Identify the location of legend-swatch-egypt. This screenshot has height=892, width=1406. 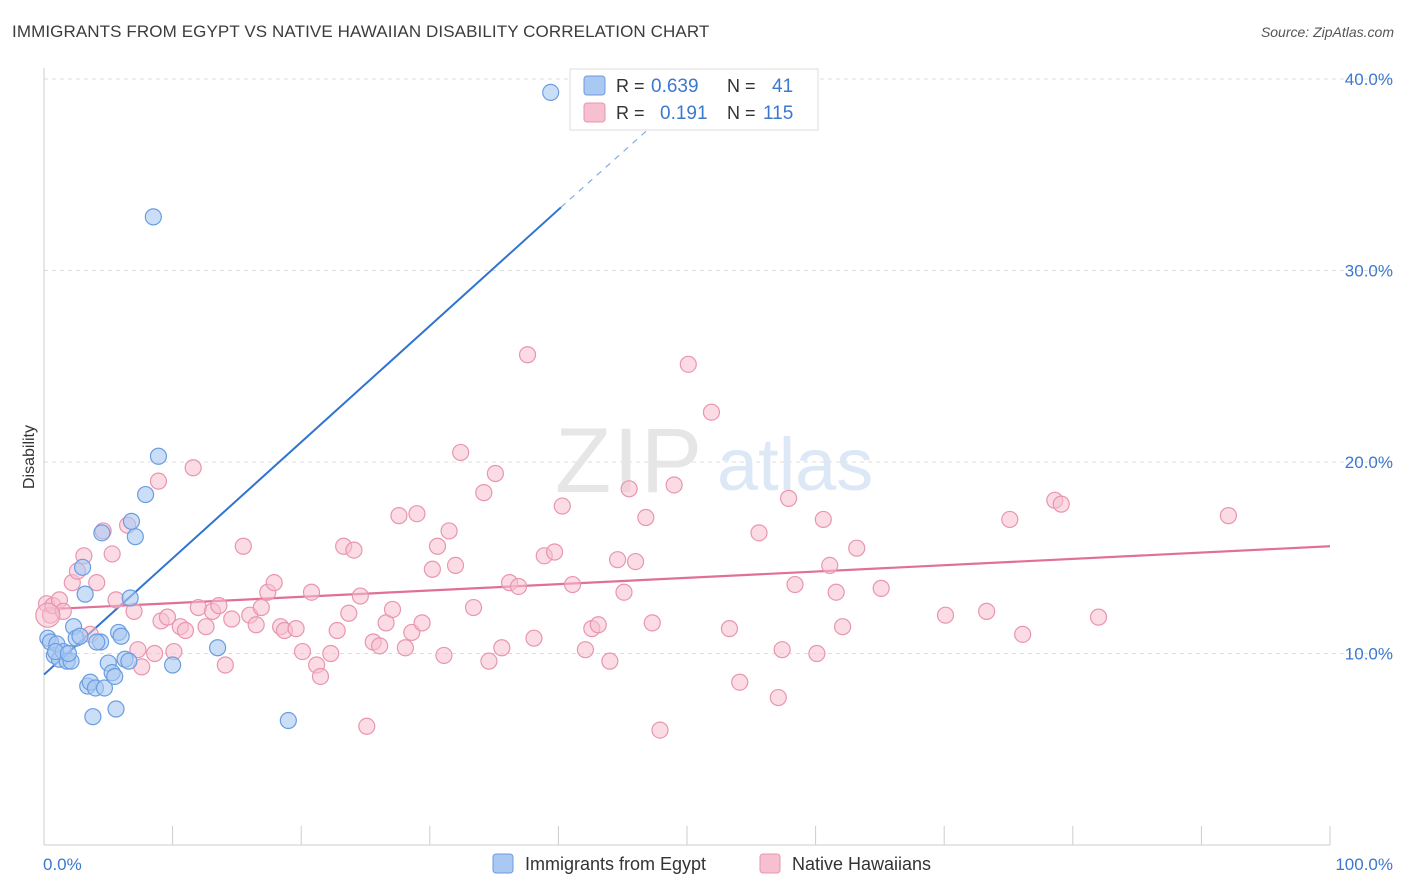
(503, 863).